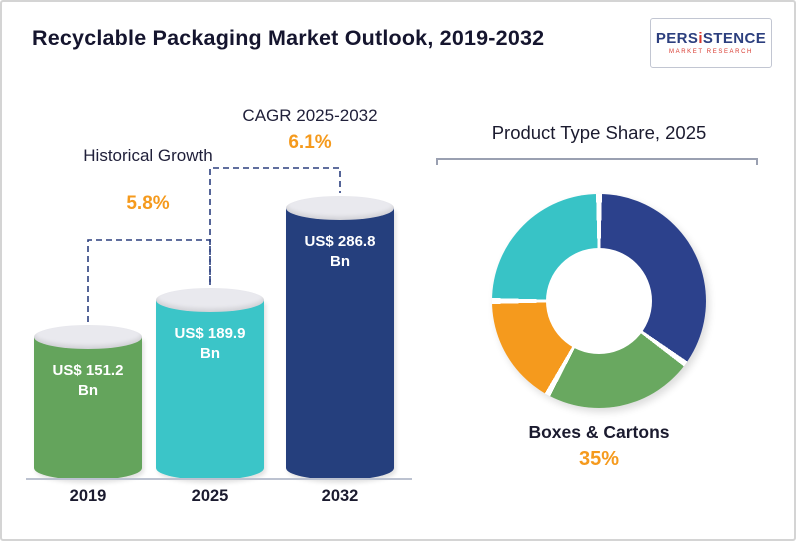 The width and height of the screenshot is (796, 541). I want to click on bar-2019-body: US$ 151.2 Bn, so click(88, 402).